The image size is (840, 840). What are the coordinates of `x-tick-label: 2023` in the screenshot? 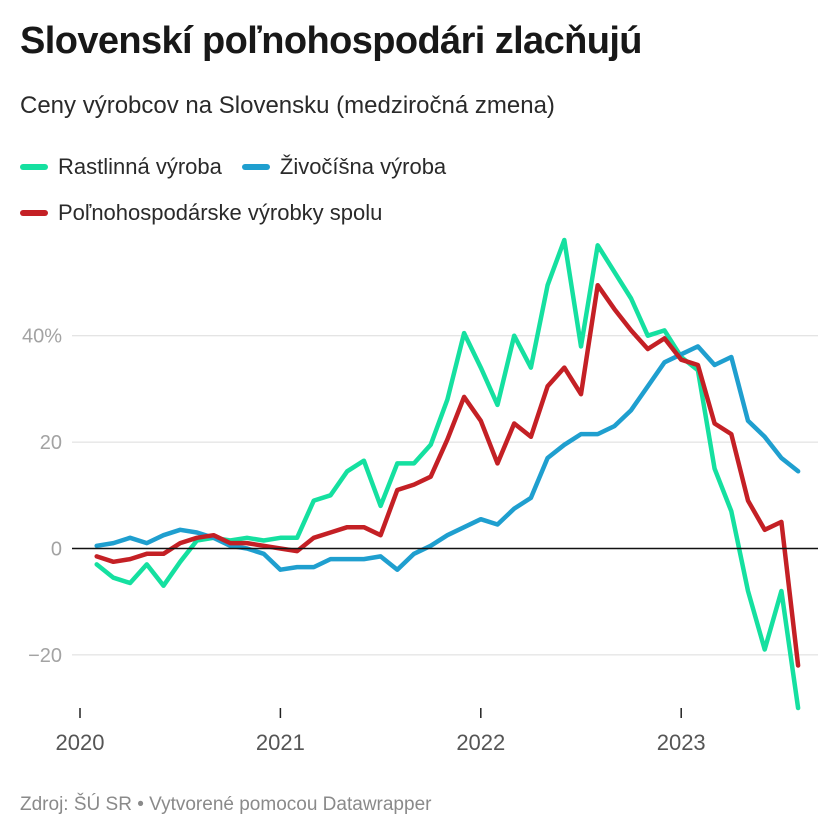 It's located at (681, 742).